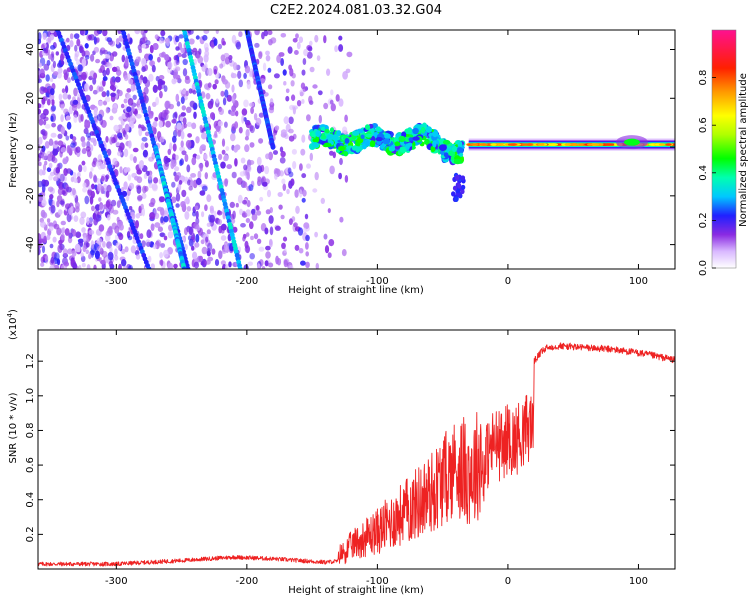 This screenshot has width=750, height=600. I want to click on spectrogram-y-tick-label: 40, so click(30, 49).